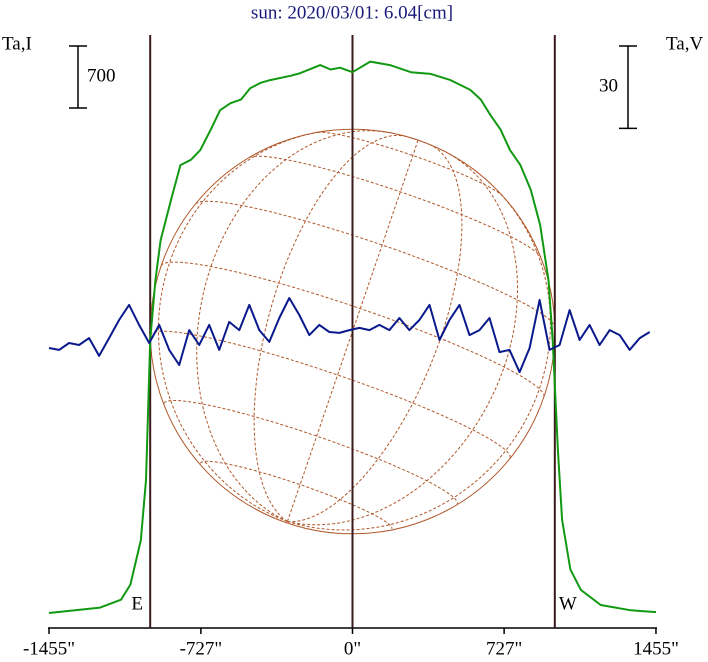 Image resolution: width=708 pixels, height=662 pixels. What do you see at coordinates (201, 648) in the screenshot?
I see `x-tick-label: -727"` at bounding box center [201, 648].